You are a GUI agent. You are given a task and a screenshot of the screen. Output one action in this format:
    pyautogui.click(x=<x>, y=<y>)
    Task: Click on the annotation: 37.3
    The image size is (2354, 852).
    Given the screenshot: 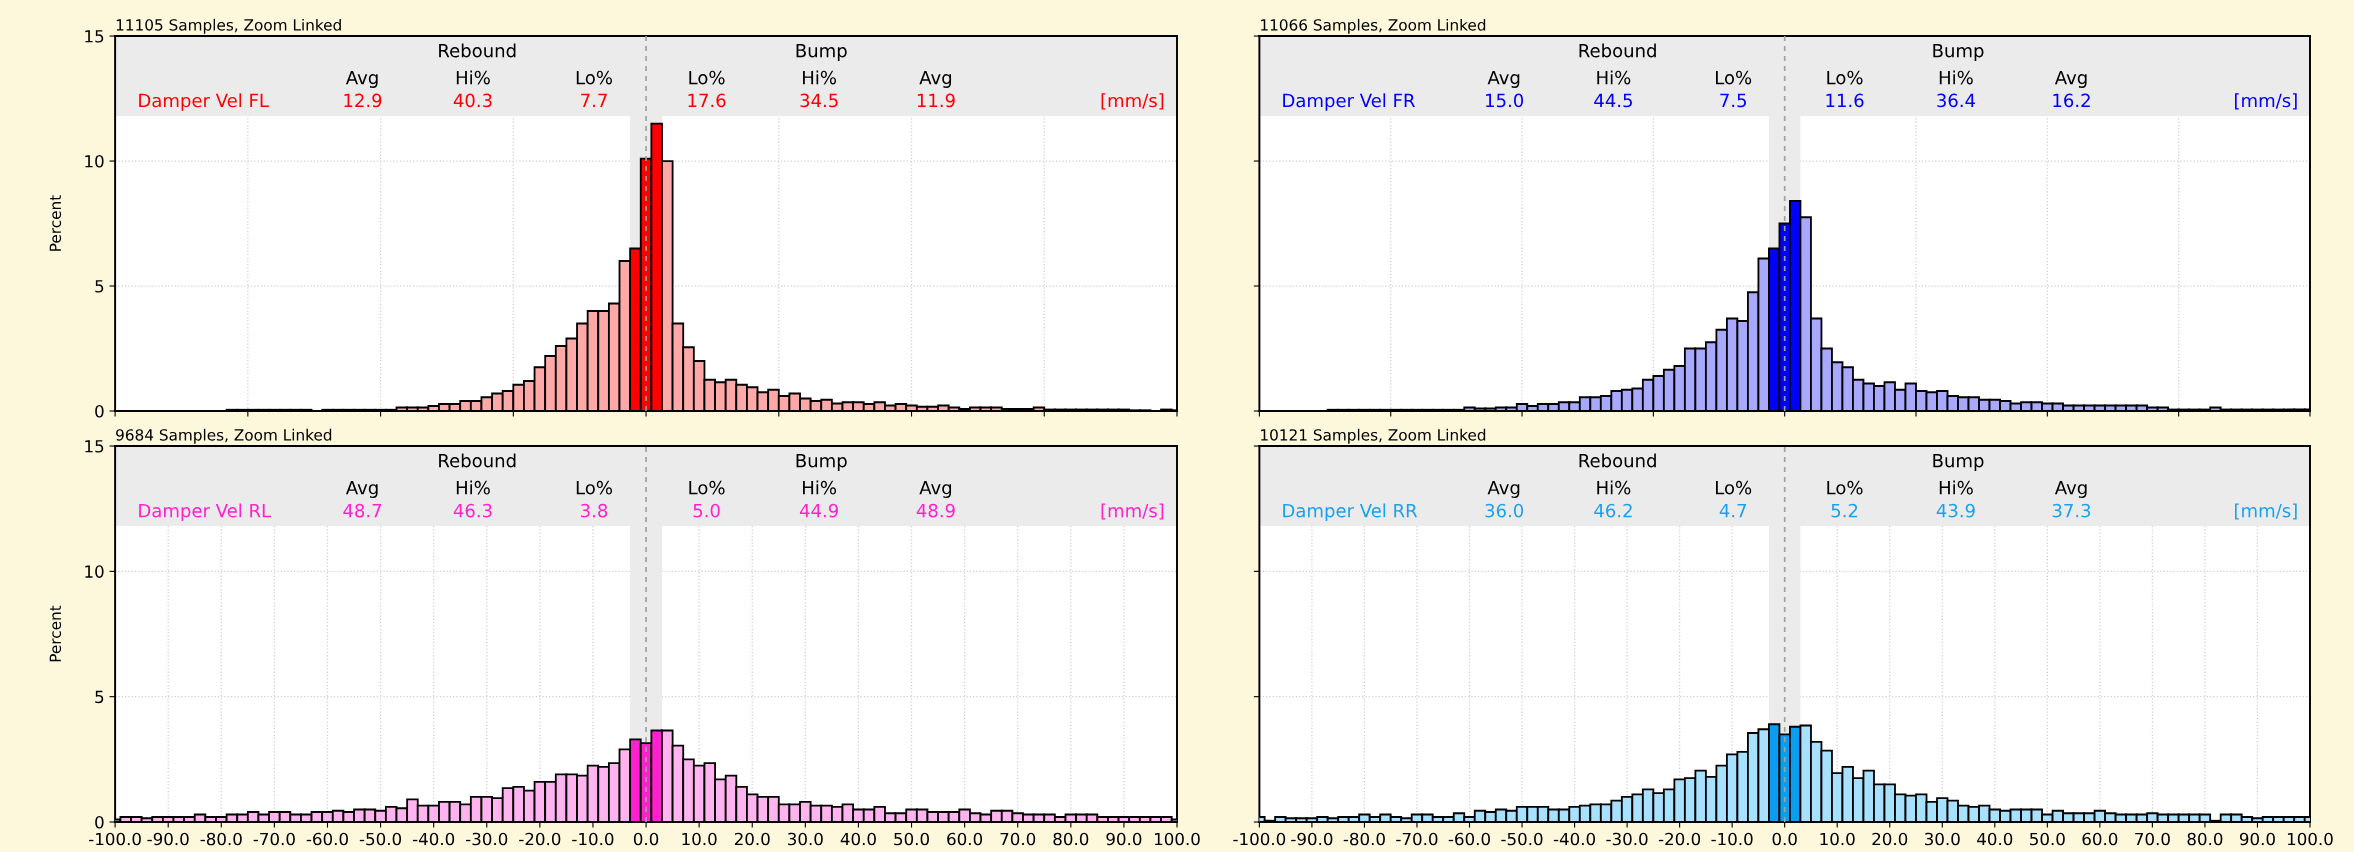 What is the action you would take?
    pyautogui.click(x=2071, y=510)
    